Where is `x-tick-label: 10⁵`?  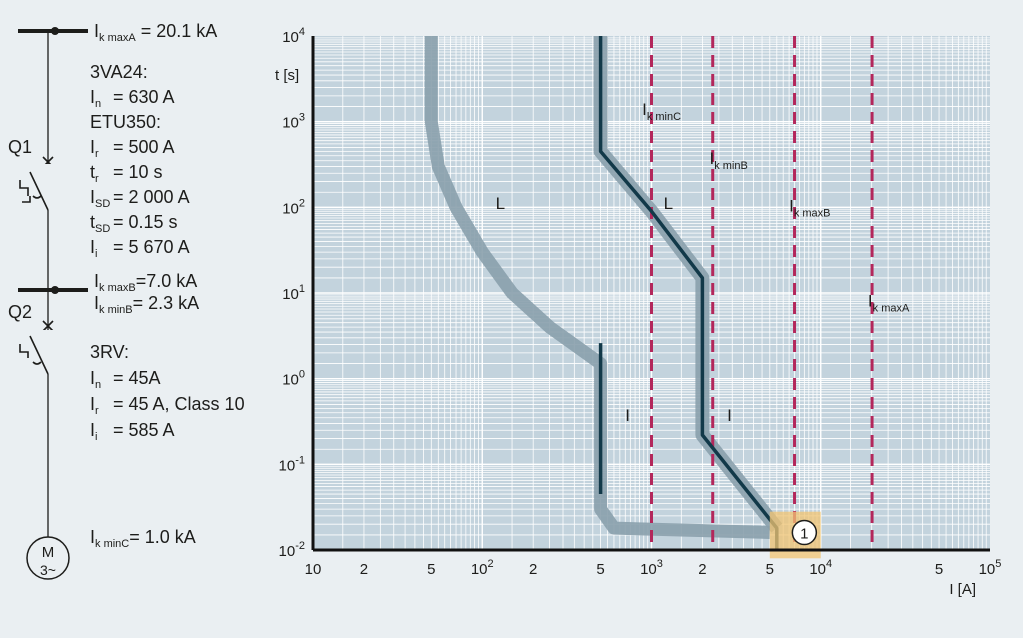
x-tick-label: 10⁵ is located at coordinates (990, 568).